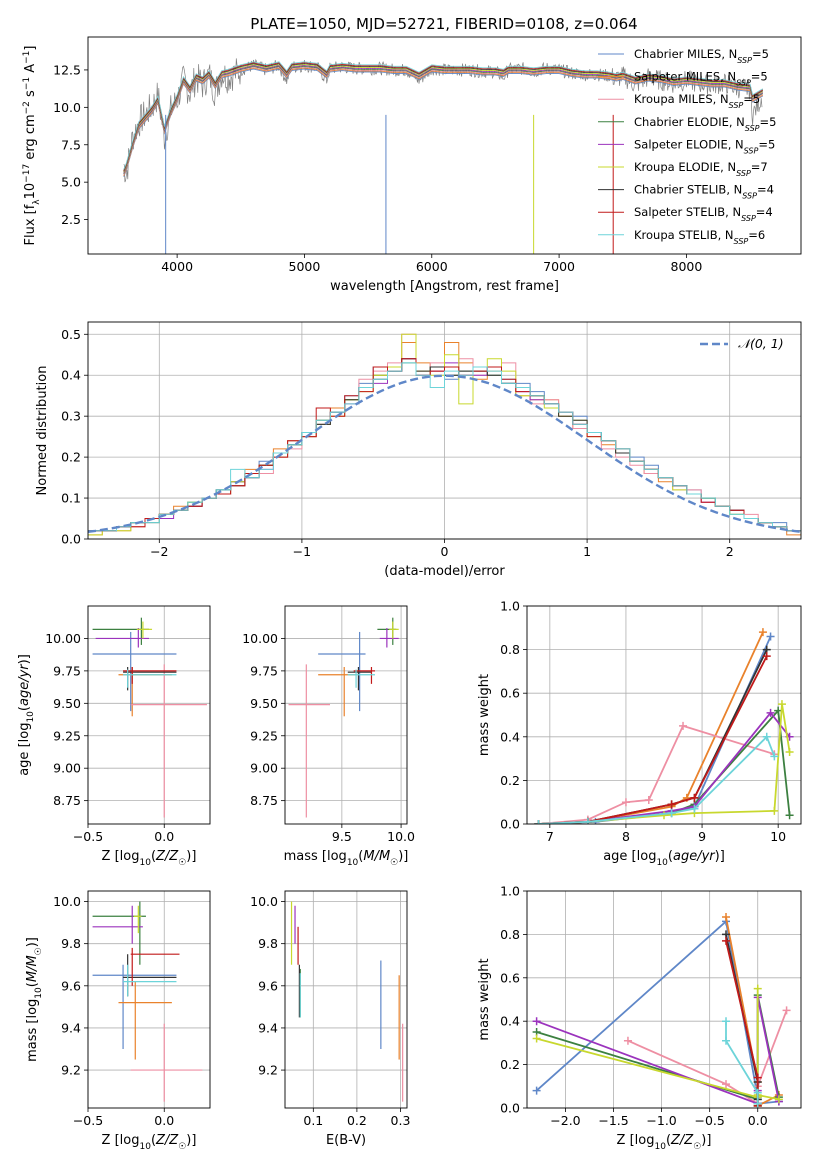 The height and width of the screenshot is (1170, 819). Describe the element at coordinates (67, 703) in the screenshot. I see `y-tick-label: 9.50` at that location.